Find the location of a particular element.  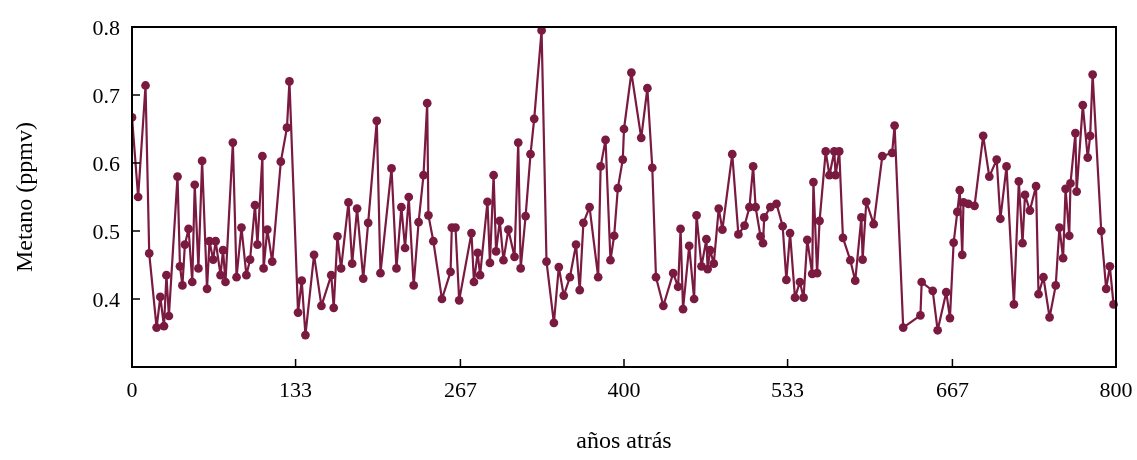

x-tick-label: 267 is located at coordinates (460, 389).